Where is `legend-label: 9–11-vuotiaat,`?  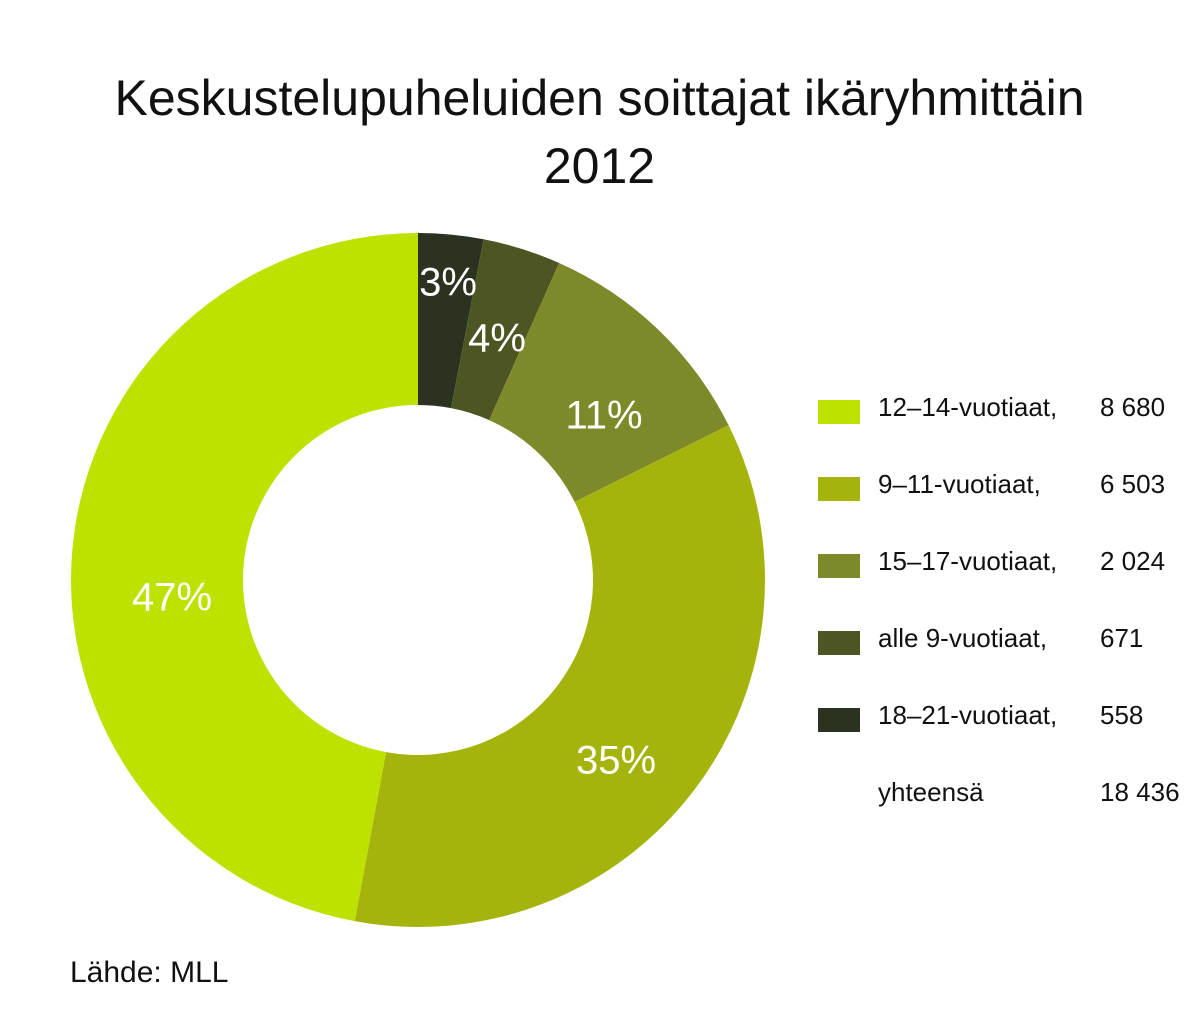 legend-label: 9–11-vuotiaat, is located at coordinates (959, 484).